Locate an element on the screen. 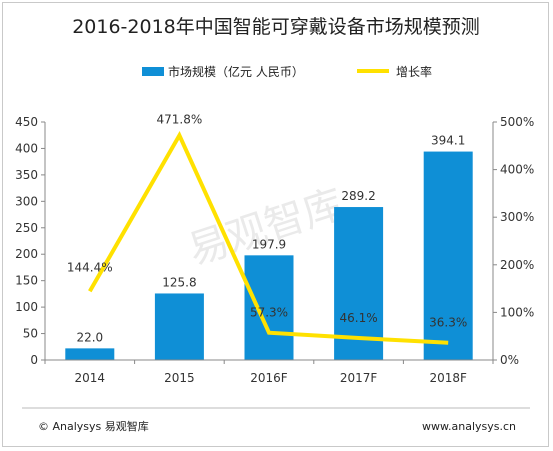 This screenshot has width=553, height=451. legend-swatch-market-size is located at coordinates (153, 71).